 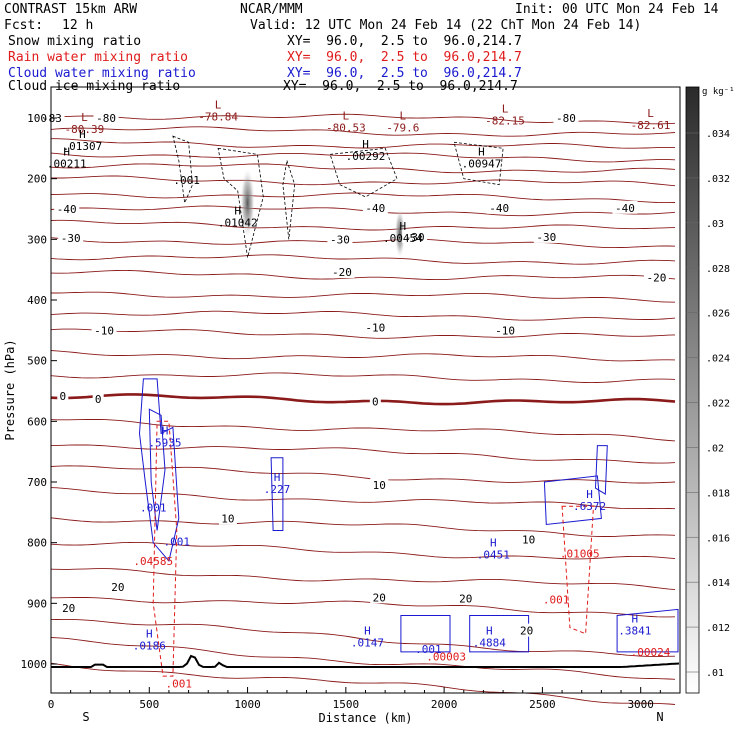 What do you see at coordinates (75, 41) in the screenshot?
I see `field-snow: Snow mixing ratio` at bounding box center [75, 41].